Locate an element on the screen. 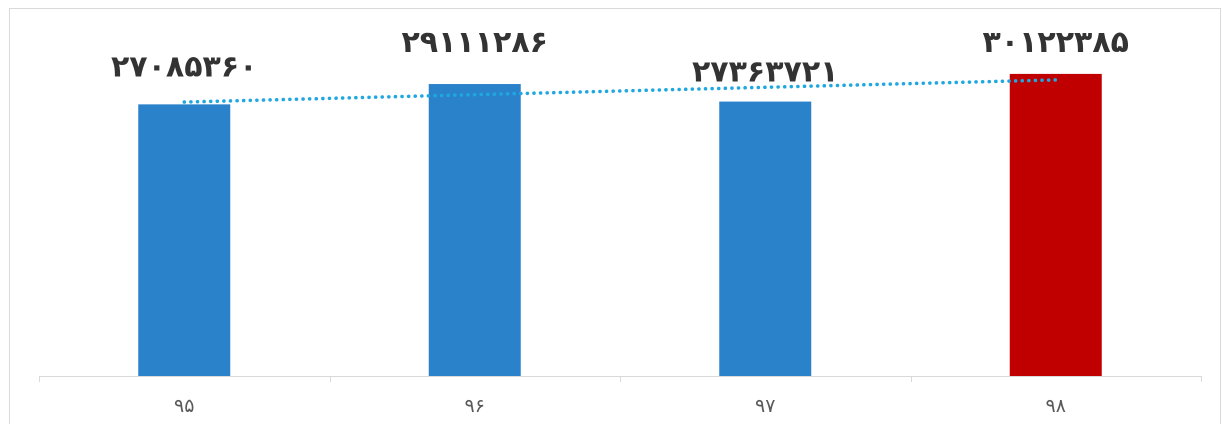 The width and height of the screenshot is (1222, 425). trendline-group is located at coordinates (620, 91).